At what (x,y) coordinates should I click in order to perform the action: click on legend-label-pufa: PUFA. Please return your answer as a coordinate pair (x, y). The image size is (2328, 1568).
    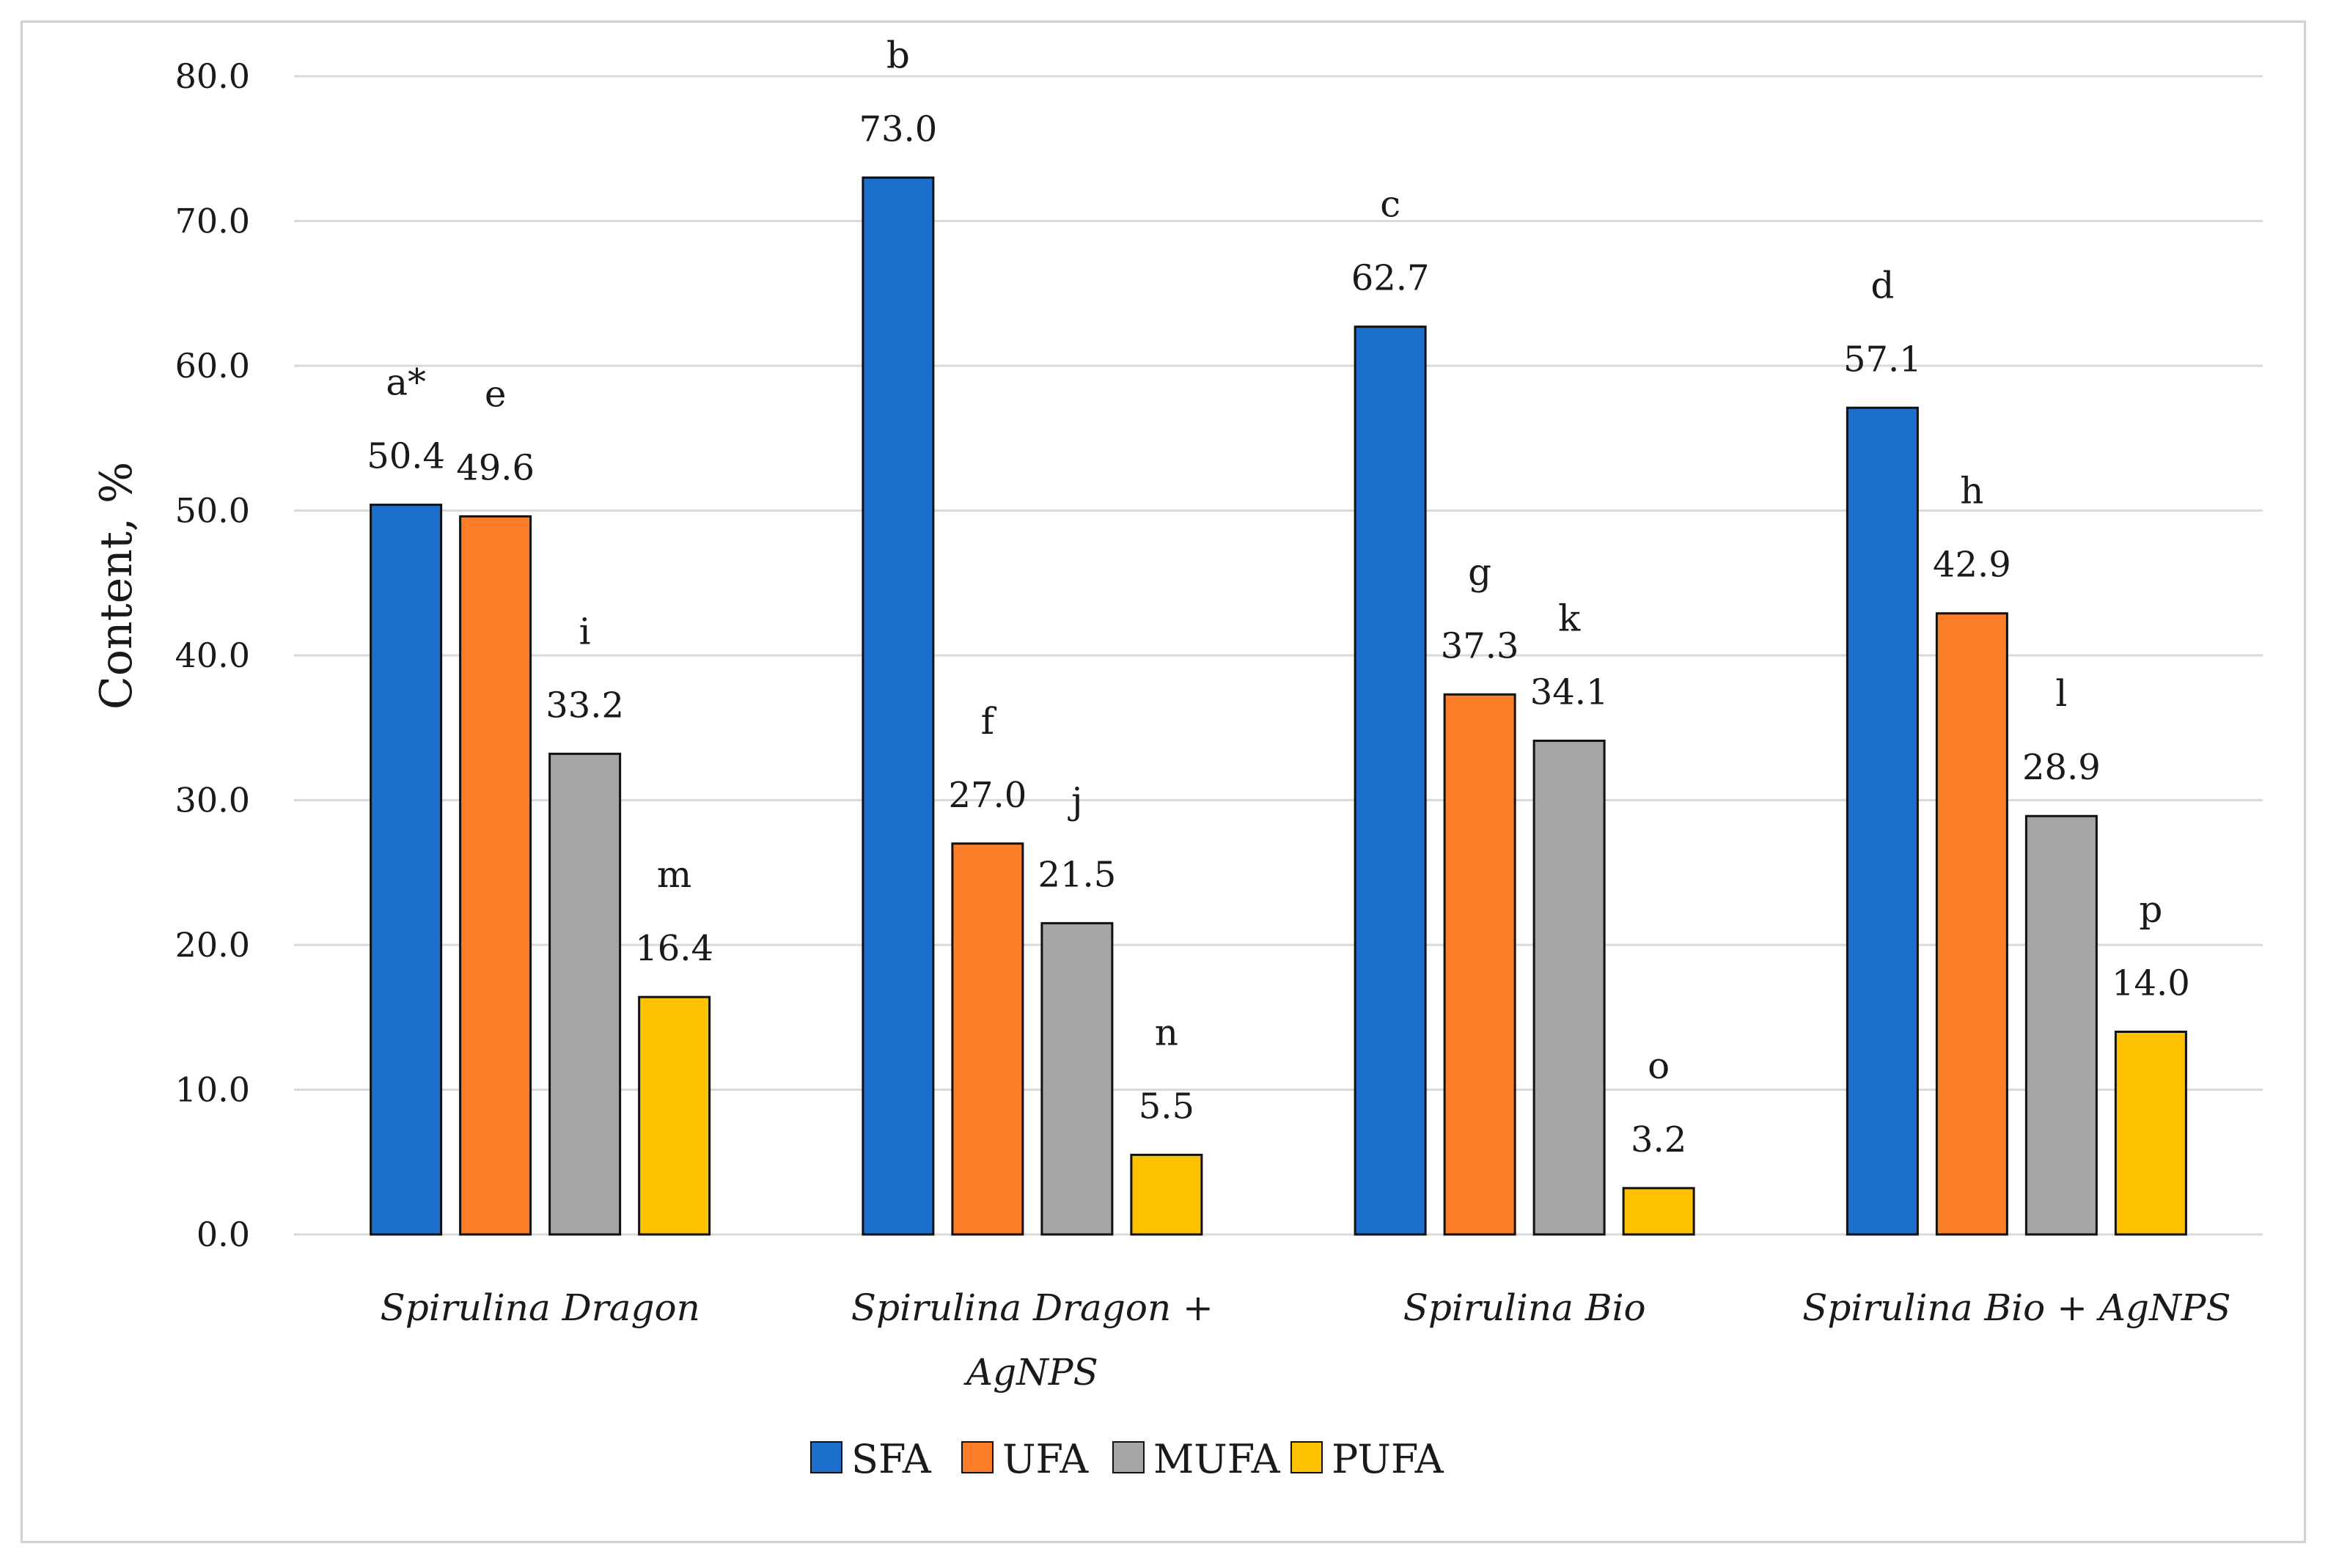
    Looking at the image, I should click on (1388, 1459).